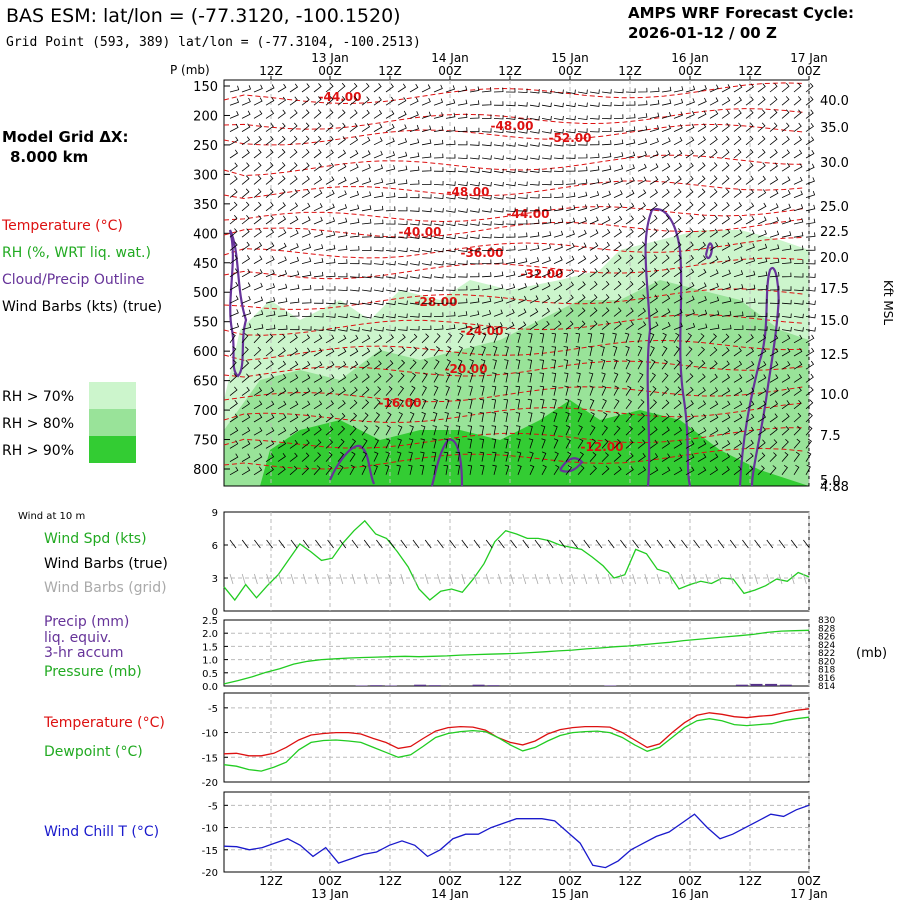 Image resolution: width=900 pixels, height=900 pixels. Describe the element at coordinates (210, 783) in the screenshot. I see `temp-ytick: -20` at that location.